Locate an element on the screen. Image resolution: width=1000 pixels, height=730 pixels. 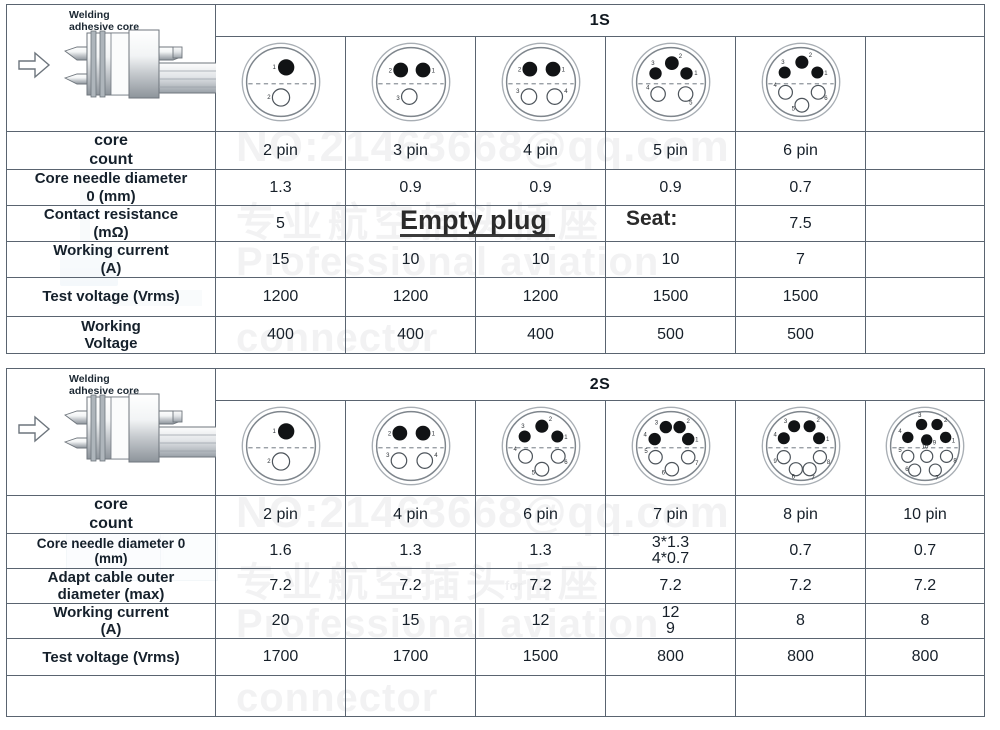
pin-diagram-svg: 2 1 3 is located at coordinates (410, 81).